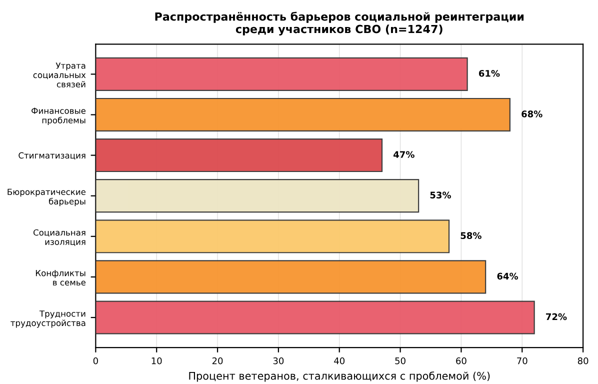 The width and height of the screenshot is (598, 384). Describe the element at coordinates (522, 360) in the screenshot. I see `x-tick-label: 70` at that location.